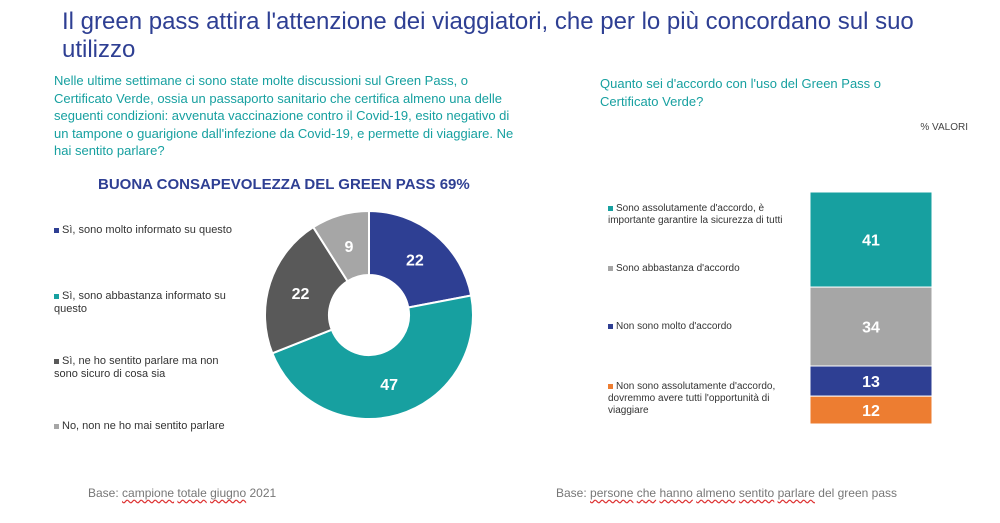 The width and height of the screenshot is (1000, 523). What do you see at coordinates (192, 493) in the screenshot?
I see `base-word: totale` at bounding box center [192, 493].